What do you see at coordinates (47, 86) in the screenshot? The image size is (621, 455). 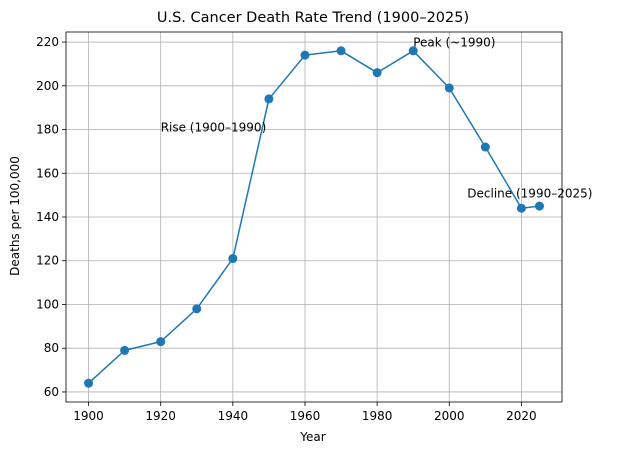 I see `y-tick-label: 200` at bounding box center [47, 86].